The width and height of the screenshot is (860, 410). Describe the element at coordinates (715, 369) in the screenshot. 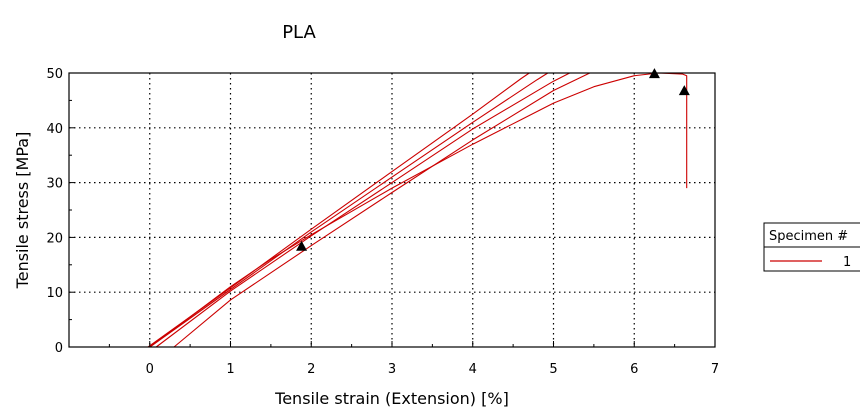

I see `x-tick-label: 7` at that location.